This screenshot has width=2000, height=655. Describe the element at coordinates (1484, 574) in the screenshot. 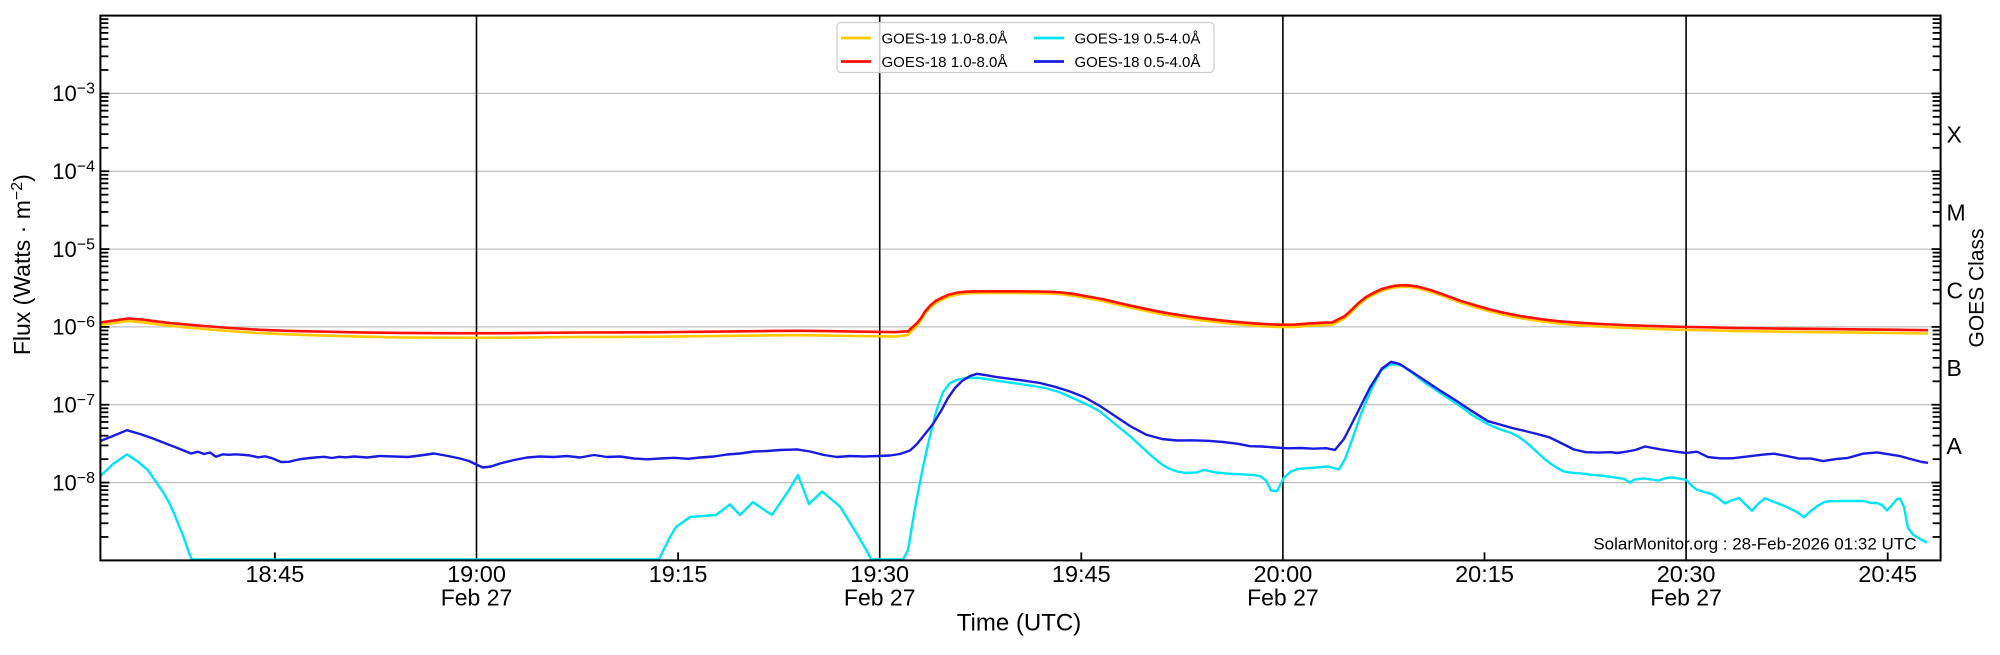

I see `svg-text: 20:15` at that location.